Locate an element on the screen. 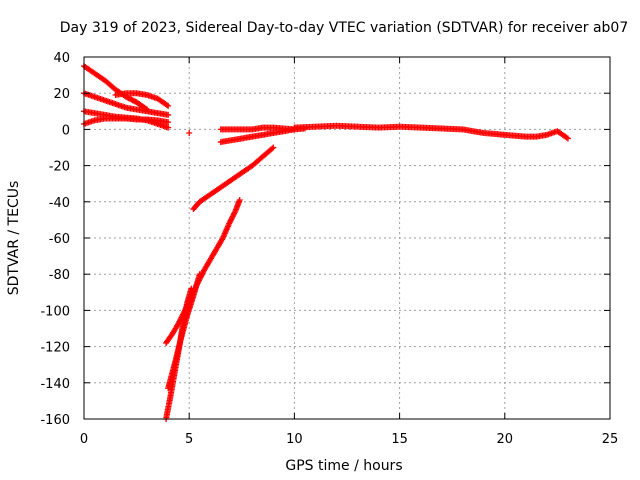 The width and height of the screenshot is (640, 480). y-tick-label: -20 is located at coordinates (59, 167).